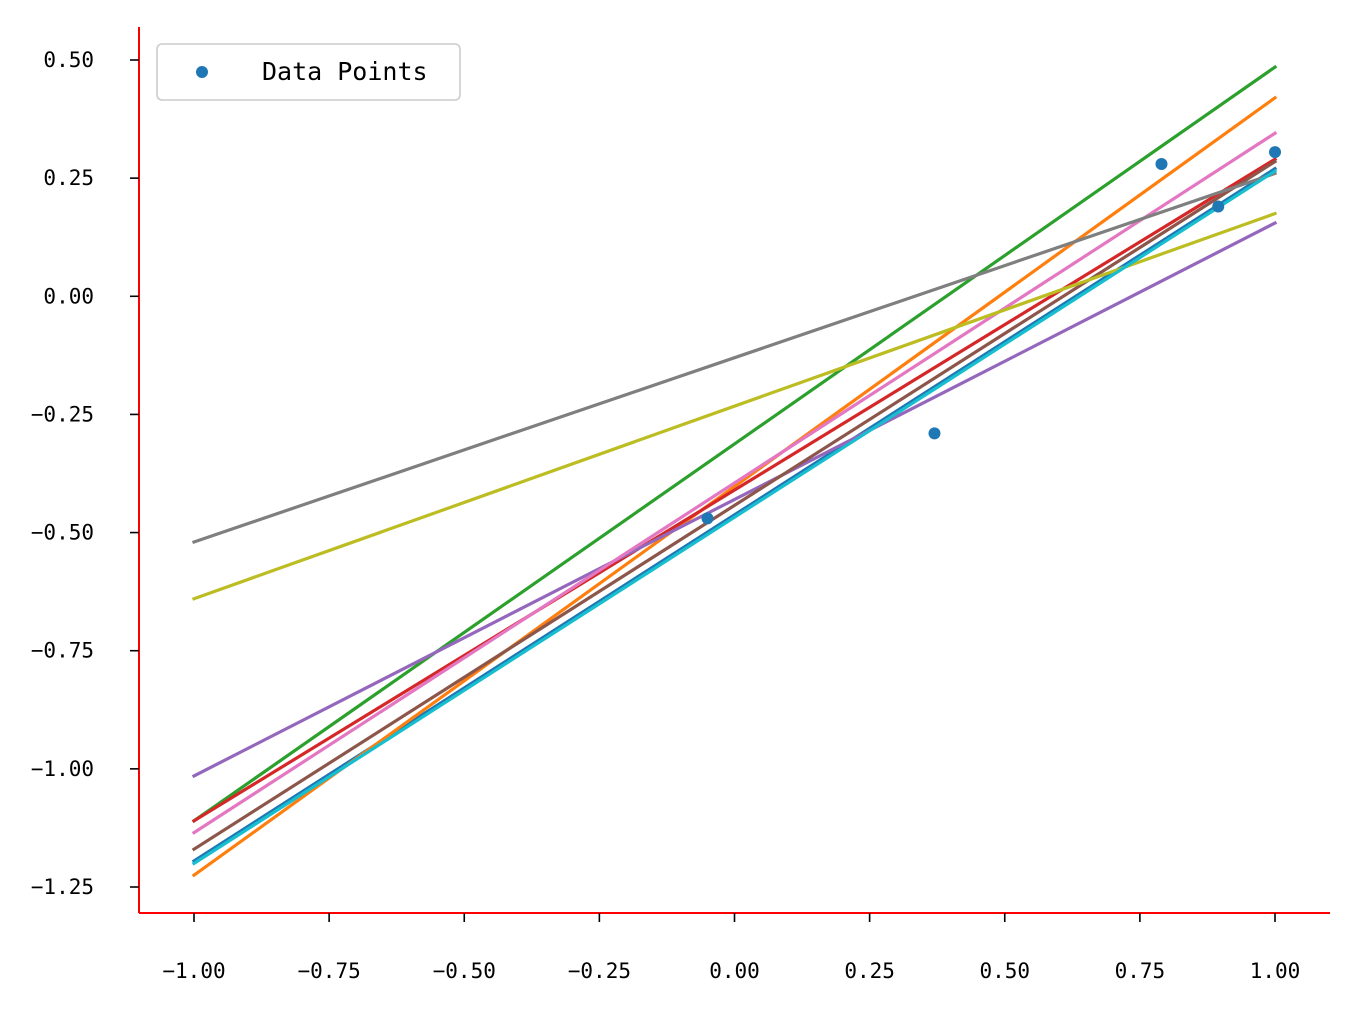  Describe the element at coordinates (599, 971) in the screenshot. I see `x-tick-label: −0.25` at that location.